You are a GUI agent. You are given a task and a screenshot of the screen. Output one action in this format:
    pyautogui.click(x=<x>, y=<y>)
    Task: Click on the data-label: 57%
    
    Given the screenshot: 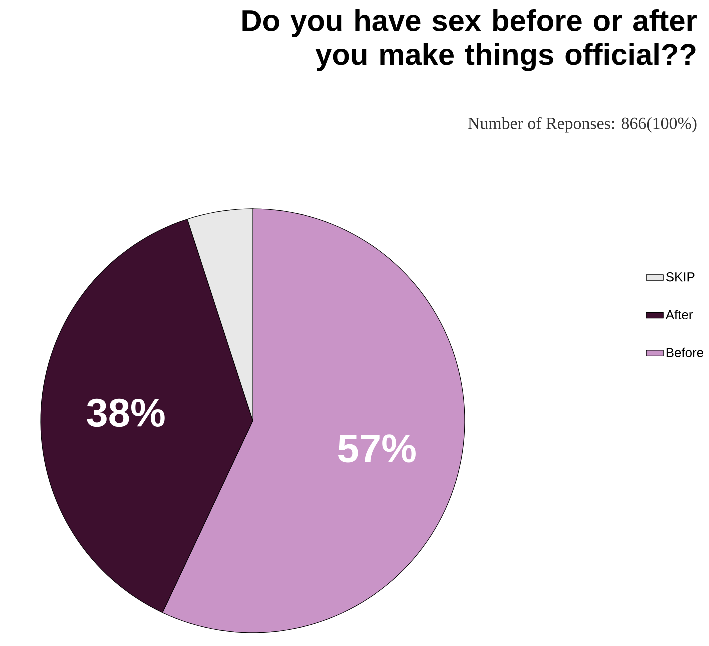 What is the action you would take?
    pyautogui.click(x=377, y=448)
    